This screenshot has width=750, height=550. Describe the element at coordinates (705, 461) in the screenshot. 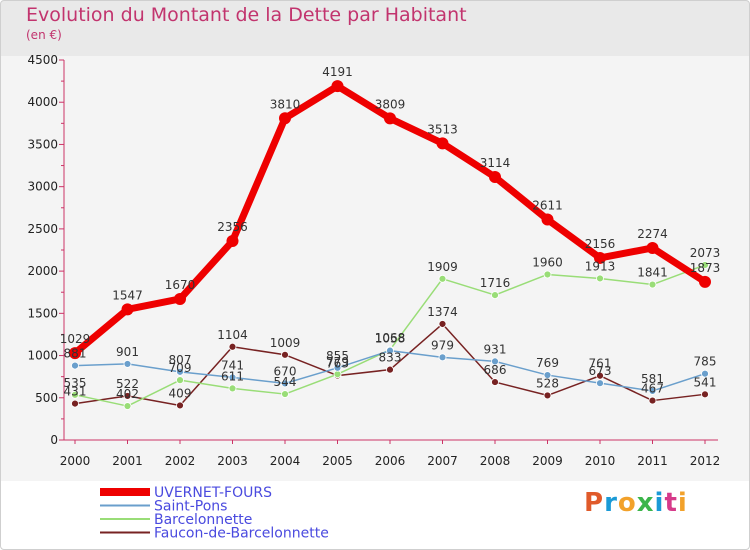

I see `x-tick-label: 2012` at that location.